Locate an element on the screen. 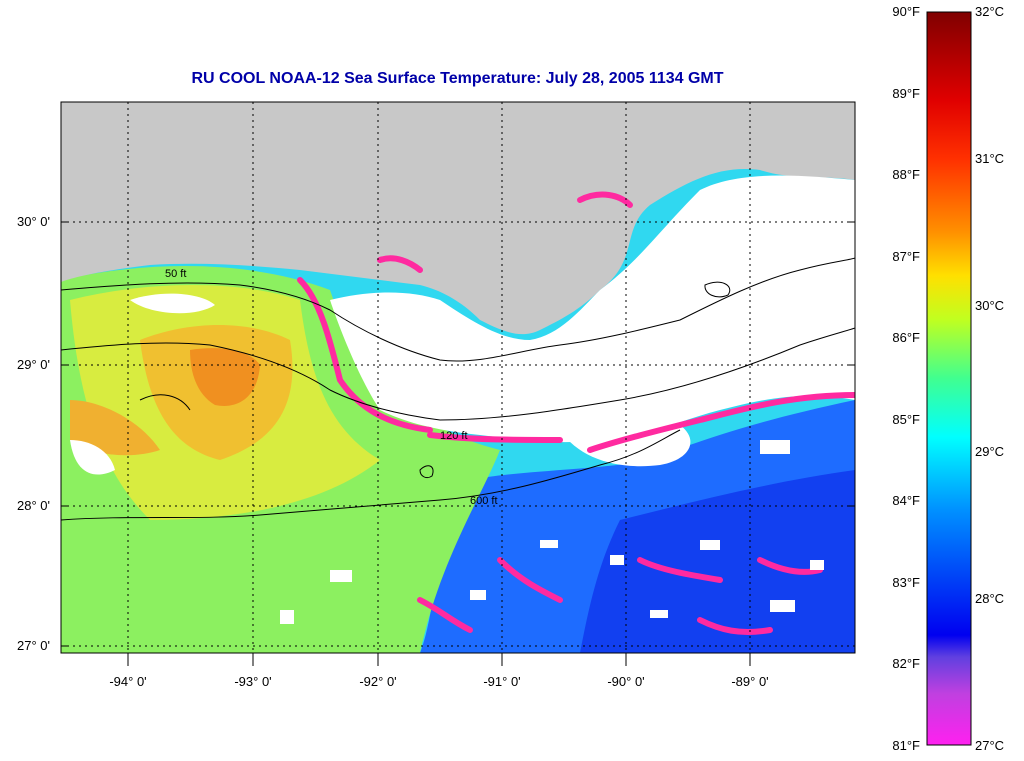 This screenshot has width=1024, height=761. contour-label-120ft: 120 ft is located at coordinates (454, 436).